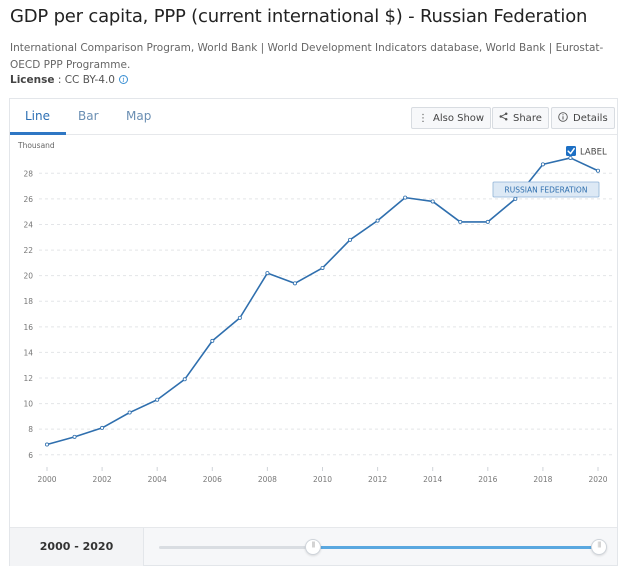  What do you see at coordinates (28, 404) in the screenshot?
I see `y-tick-label: 10` at bounding box center [28, 404].